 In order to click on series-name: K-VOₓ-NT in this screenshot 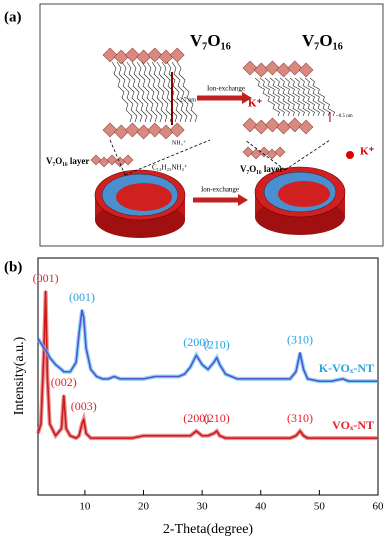, I will do `click(346, 368)`.